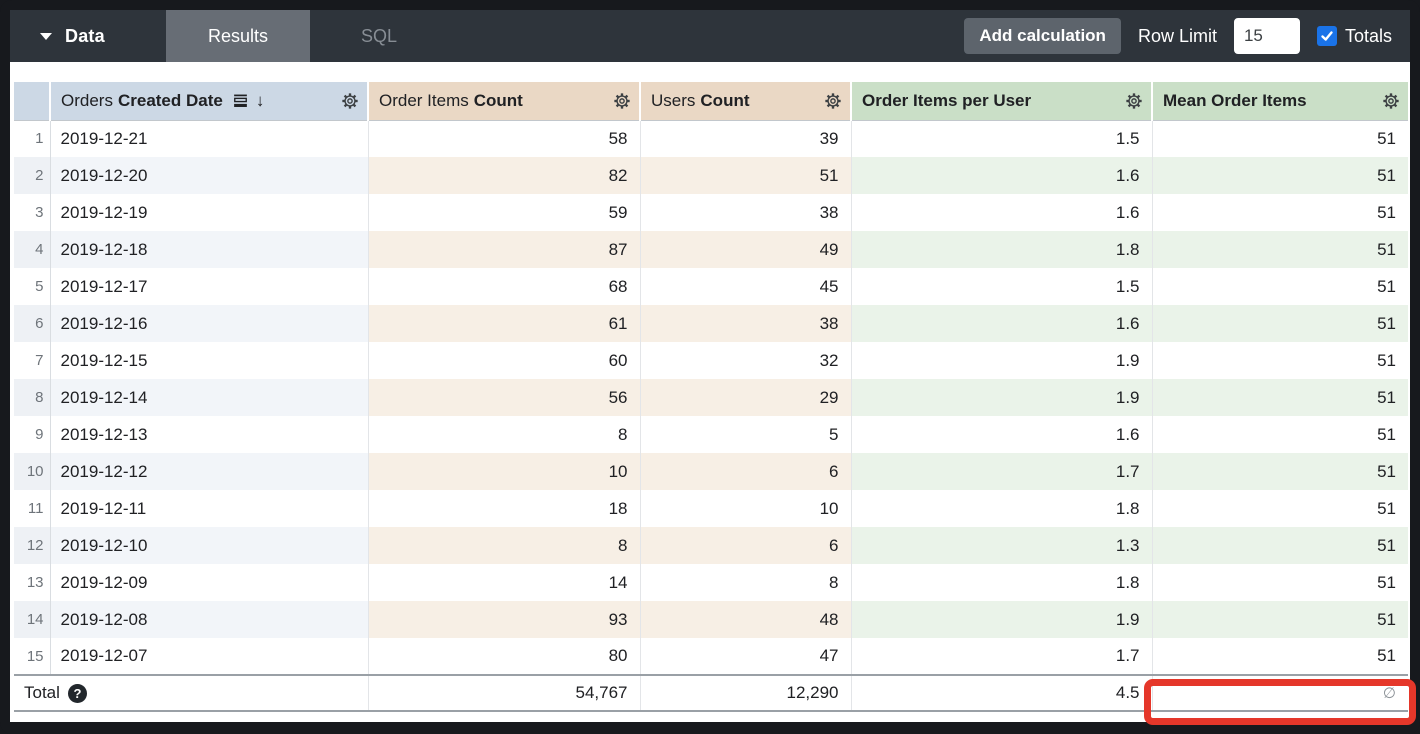 This screenshot has width=1420, height=734. Describe the element at coordinates (504, 101) in the screenshot. I see `column-header-oic: Order Items Count` at that location.